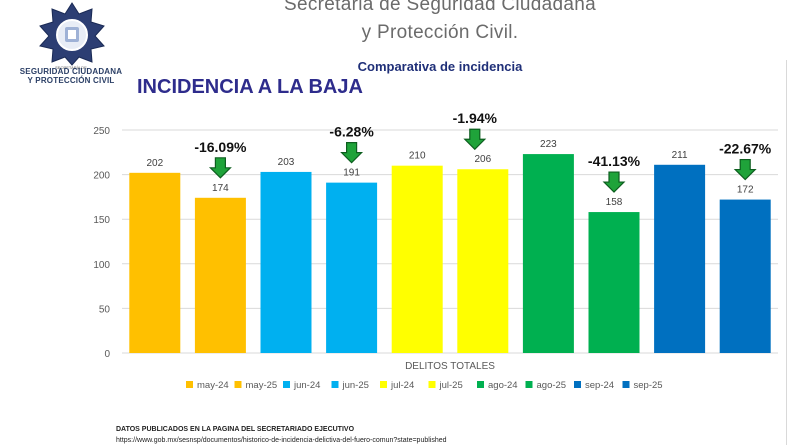 This screenshot has height=445, width=800. What do you see at coordinates (220, 188) in the screenshot?
I see `data-label-may-25: 174` at bounding box center [220, 188].